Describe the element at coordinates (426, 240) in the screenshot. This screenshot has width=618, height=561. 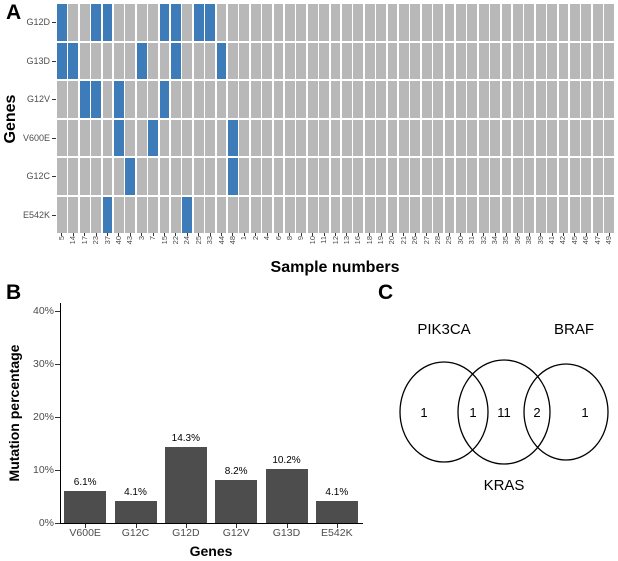
I see `sample-column-label: 27` at that location.